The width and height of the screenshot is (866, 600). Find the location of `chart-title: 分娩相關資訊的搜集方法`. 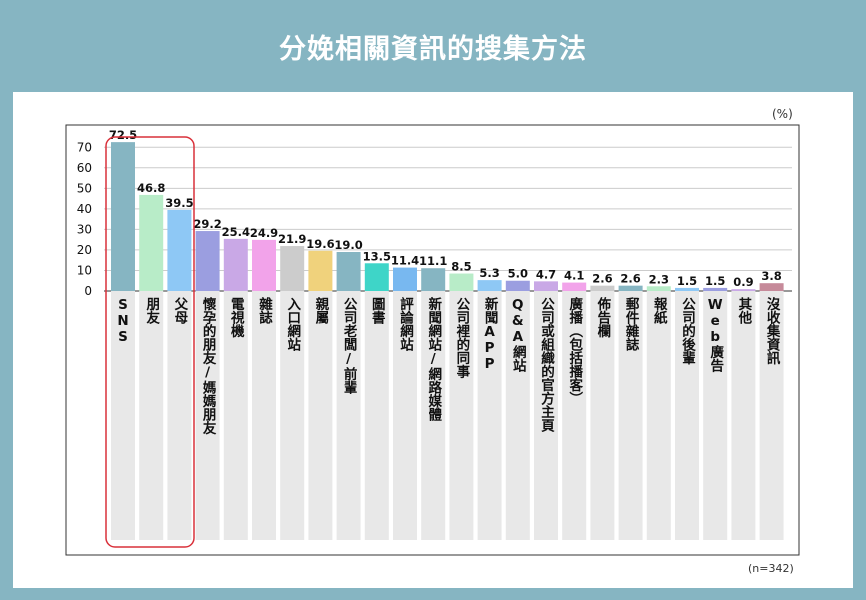

chart-title: 分娩相關資訊的搜集方法 is located at coordinates (433, 49).